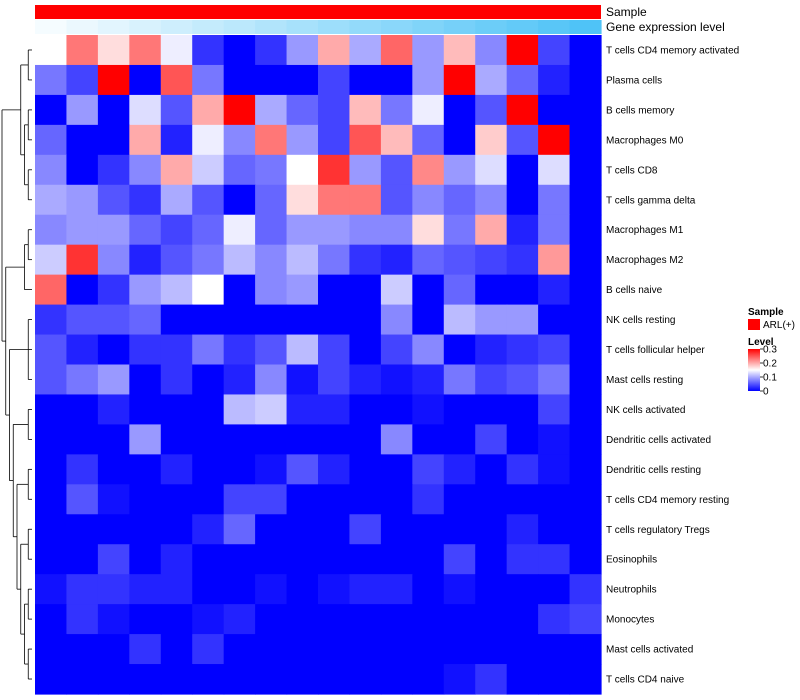  I want to click on annotation-sample-bar, so click(318, 12).